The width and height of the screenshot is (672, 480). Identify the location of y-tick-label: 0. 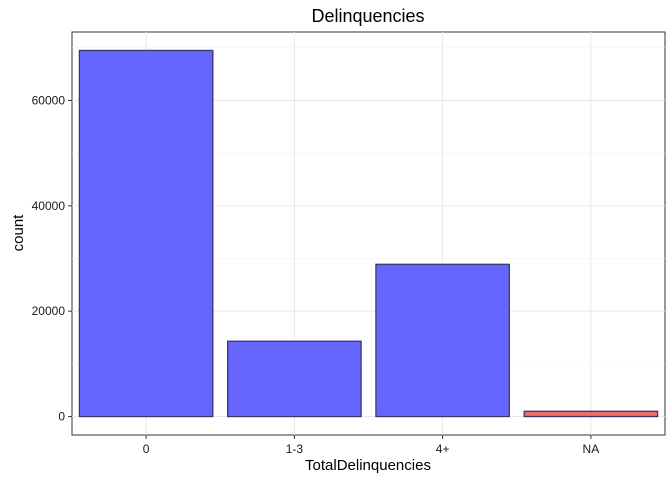
(61, 417).